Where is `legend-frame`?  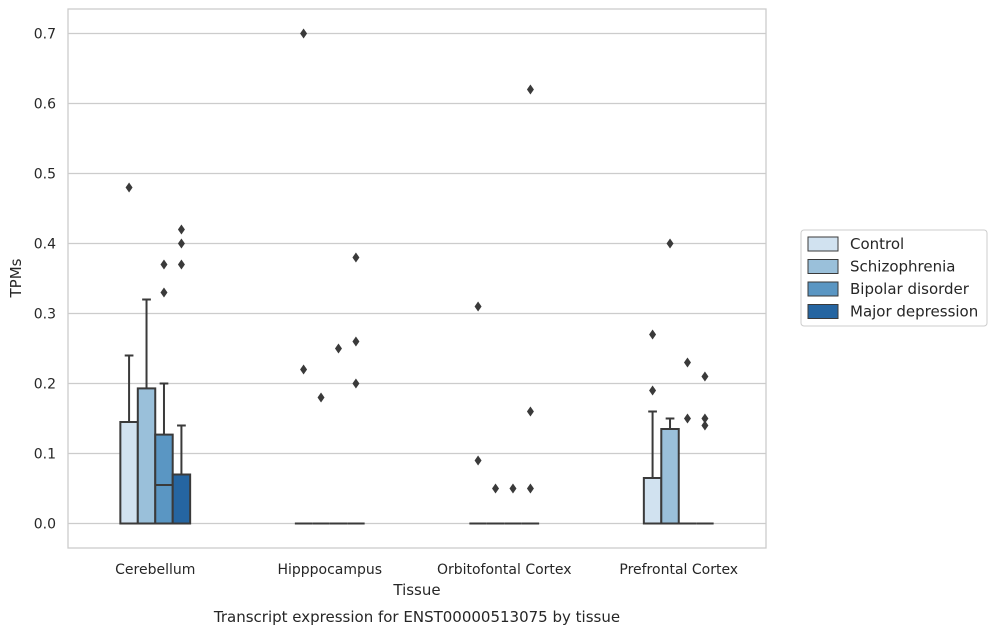
legend-frame is located at coordinates (894, 278).